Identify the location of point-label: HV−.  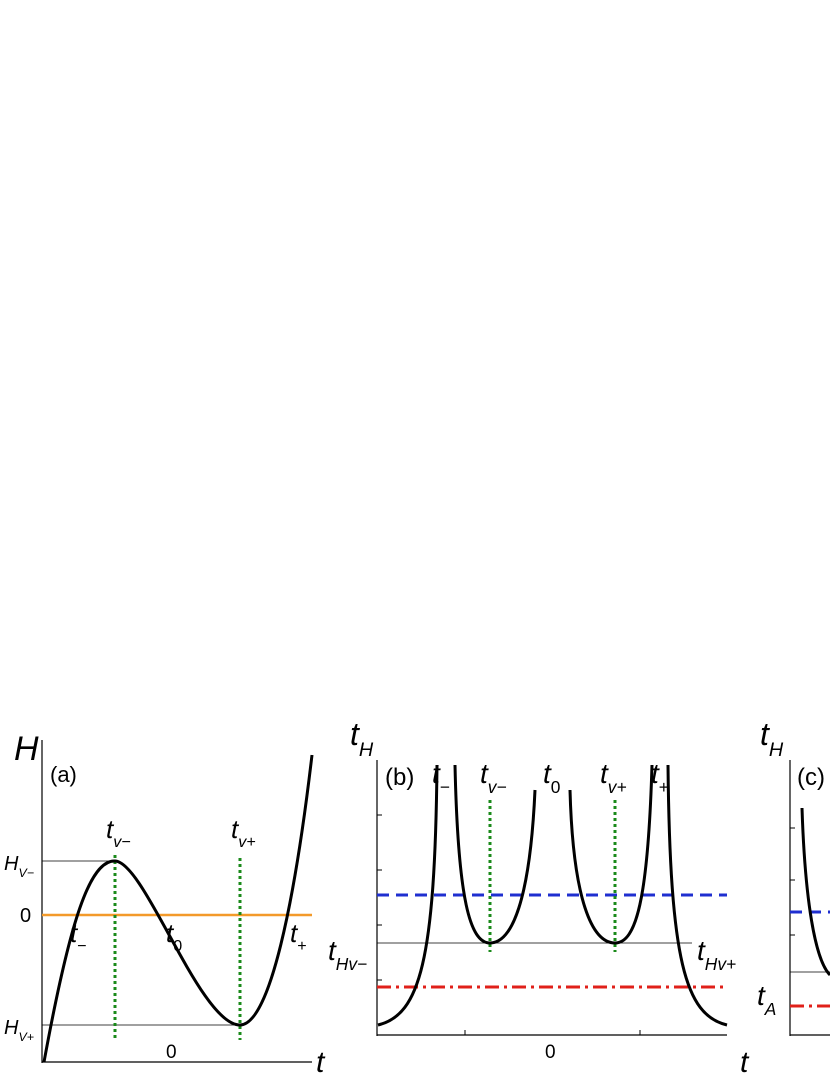
(19, 866).